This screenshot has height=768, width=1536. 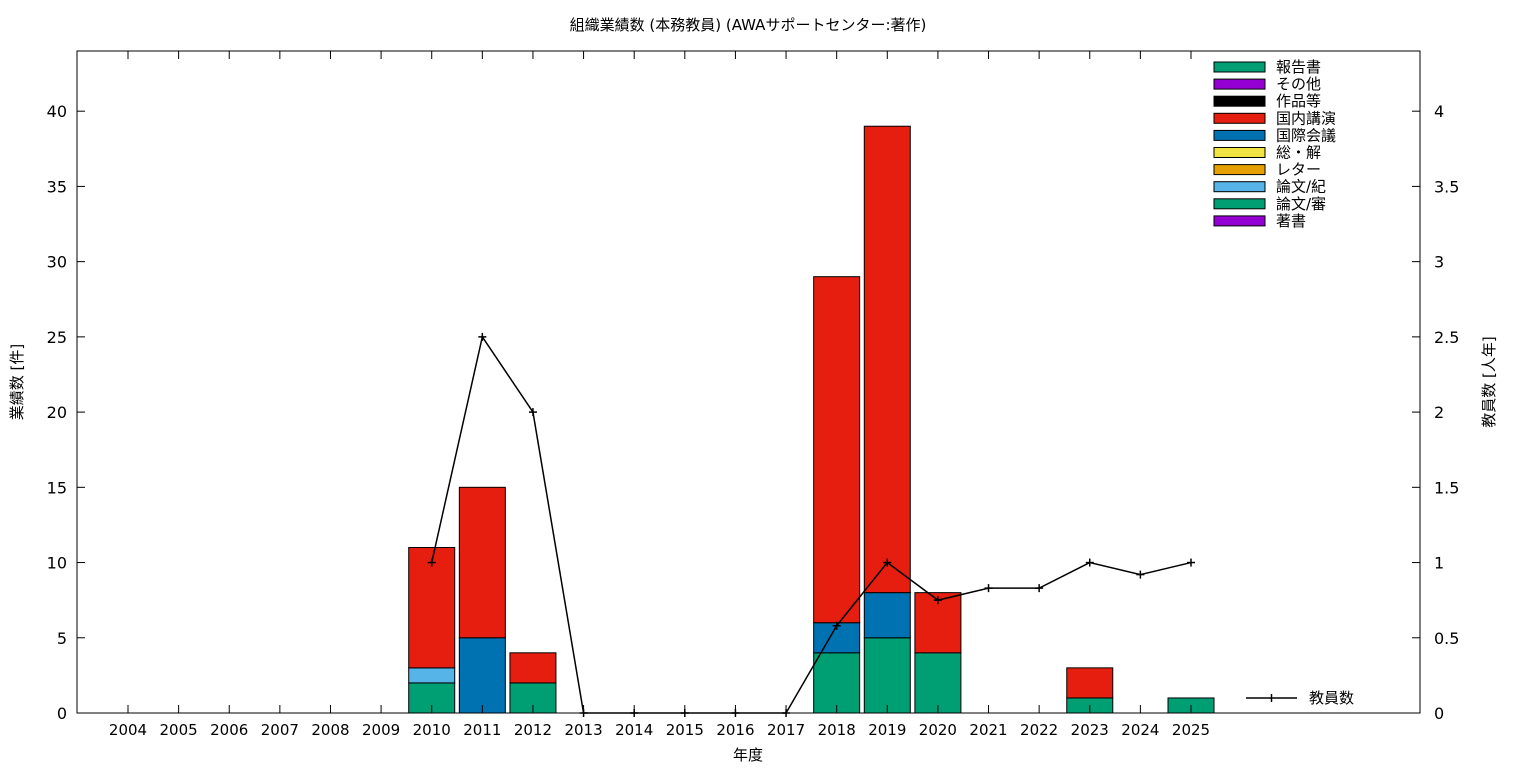 I want to click on x-tick-label: 2005, so click(x=179, y=730).